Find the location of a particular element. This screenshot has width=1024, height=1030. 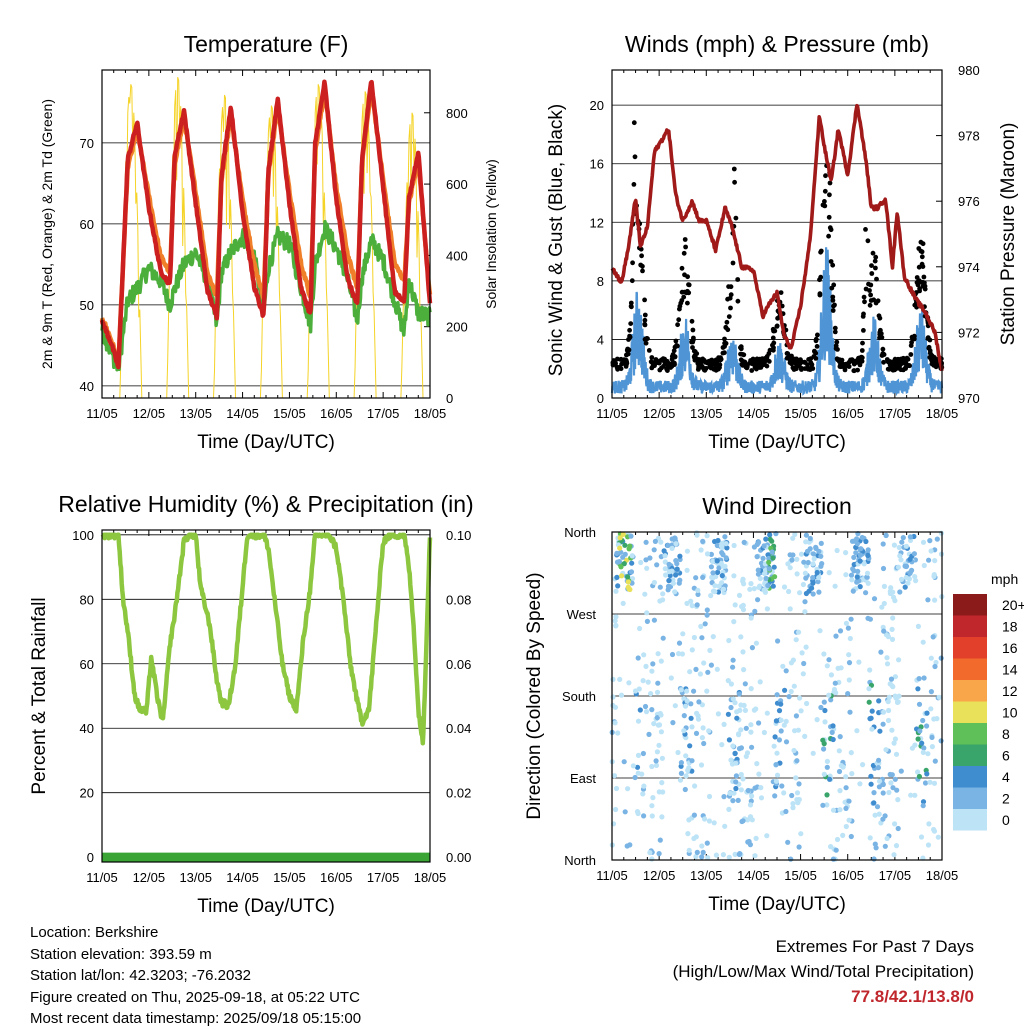

y-axis-label: 2m & 9m T (Red, Orange) & 2m Td (Green) is located at coordinates (47, 234).